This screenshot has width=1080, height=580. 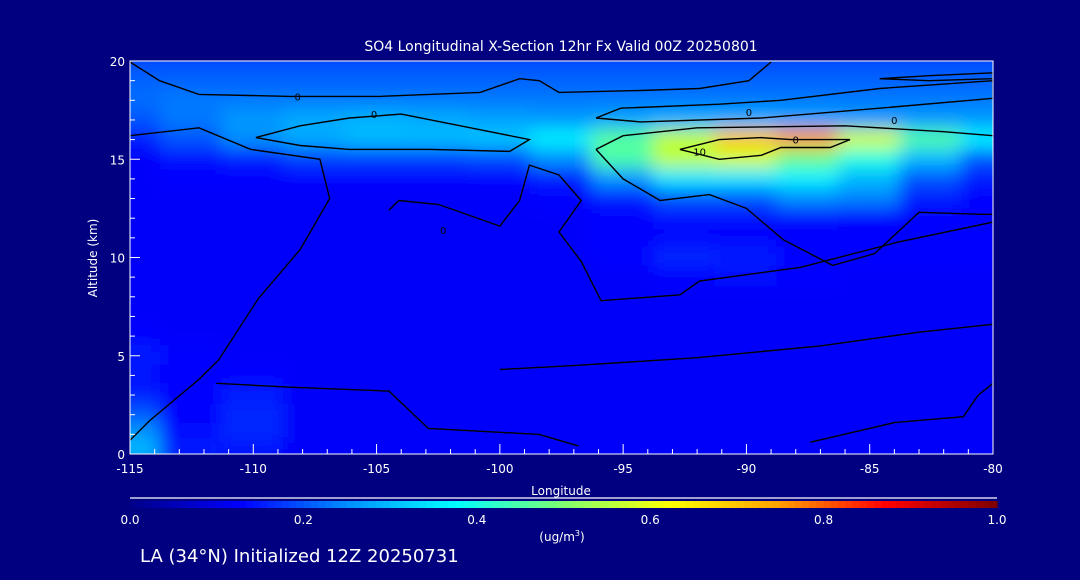 What do you see at coordinates (699, 152) in the screenshot?
I see `contour-label: 10` at bounding box center [699, 152].